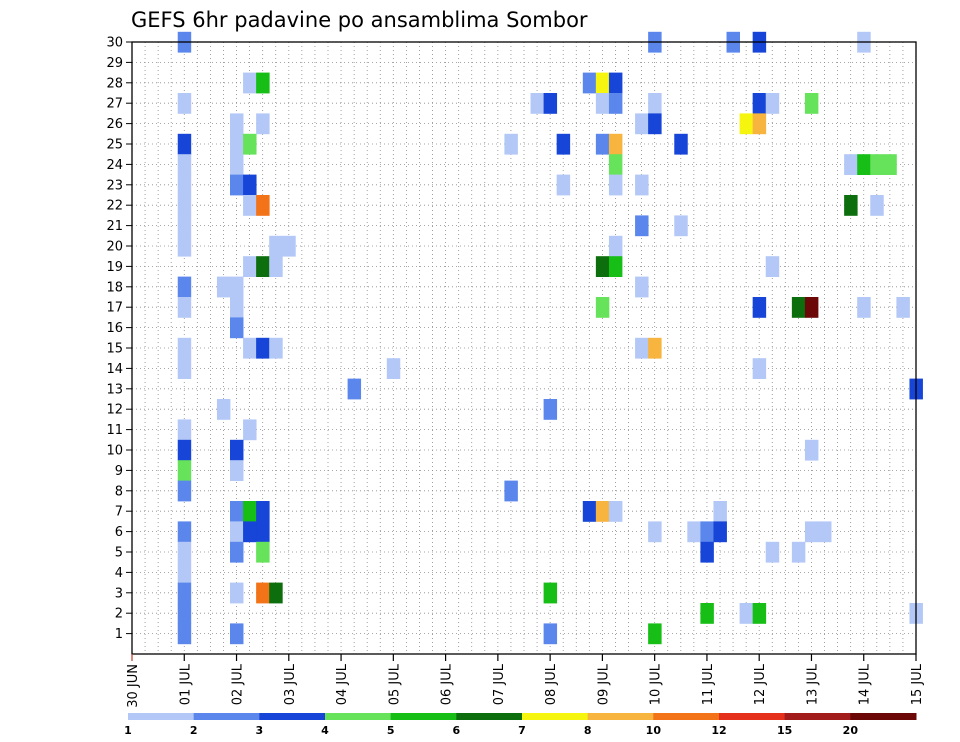 Image resolution: width=960 pixels, height=742 pixels. What do you see at coordinates (114, 430) in the screenshot?
I see `y-tick-label: 11` at bounding box center [114, 430].